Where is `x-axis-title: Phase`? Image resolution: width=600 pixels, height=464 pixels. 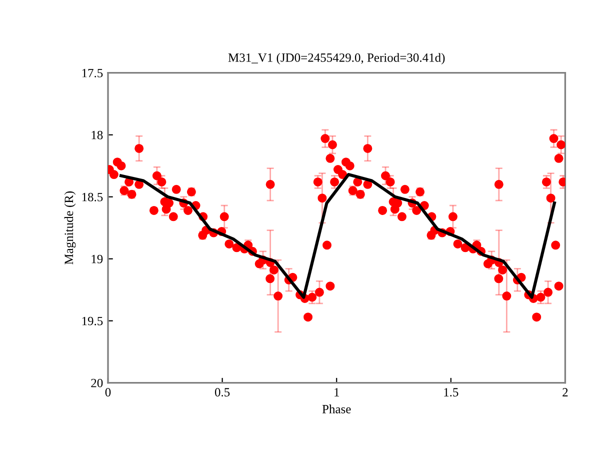 x-axis-title: Phase is located at coordinates (336, 409).